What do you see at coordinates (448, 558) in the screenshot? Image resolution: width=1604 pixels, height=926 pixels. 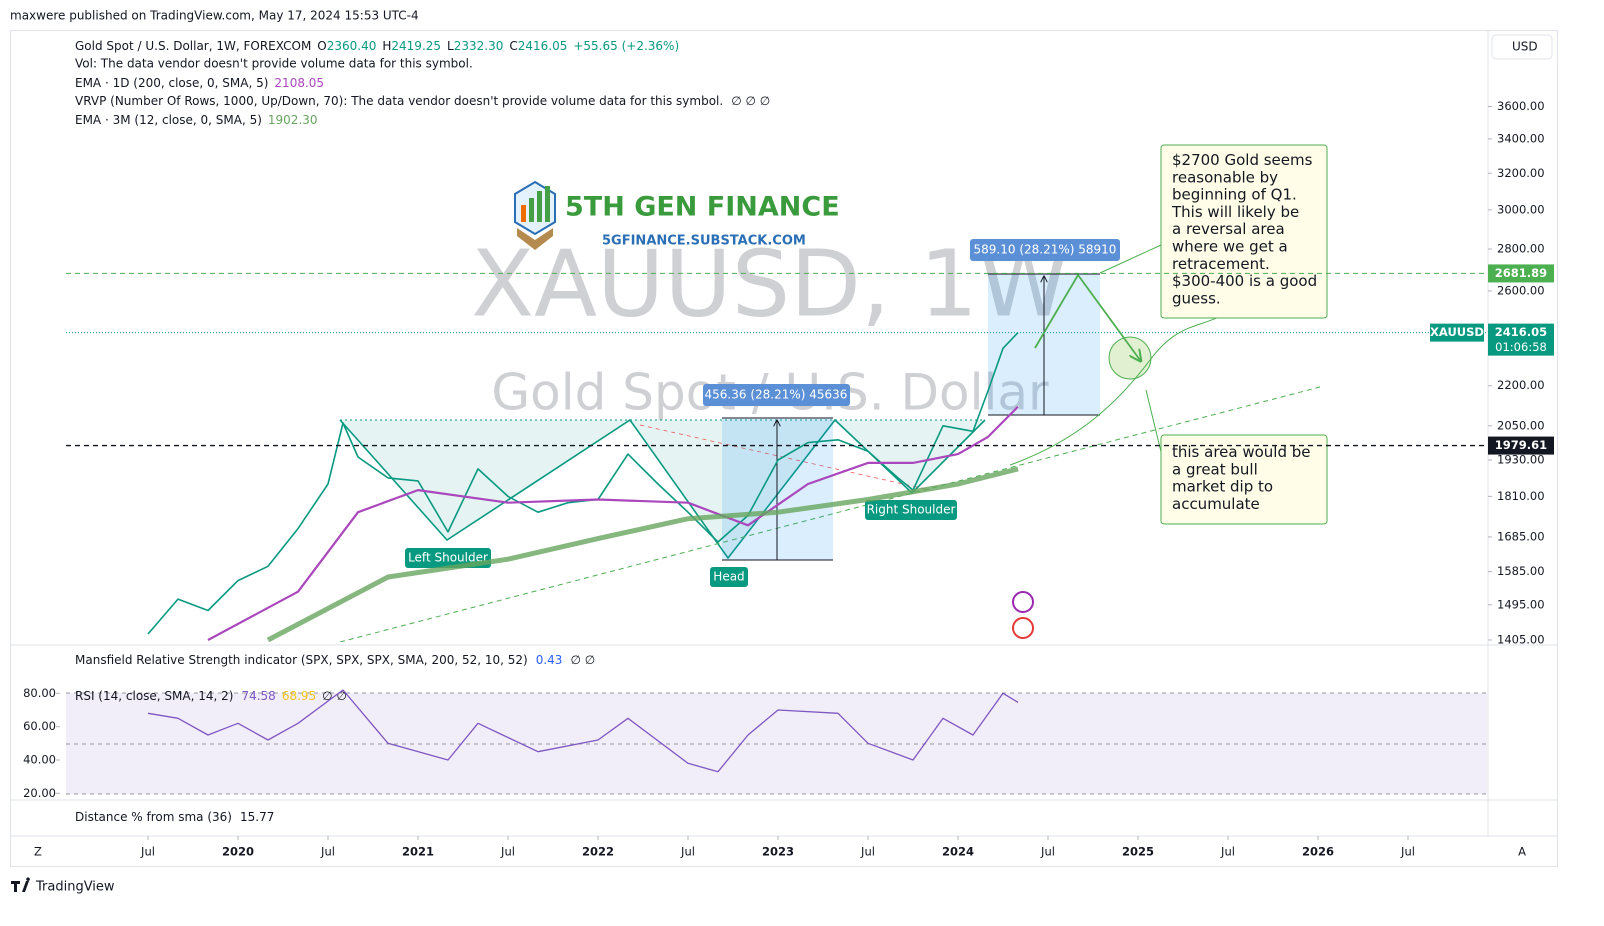 I see `pattern-label: Left Shoulder` at bounding box center [448, 558].